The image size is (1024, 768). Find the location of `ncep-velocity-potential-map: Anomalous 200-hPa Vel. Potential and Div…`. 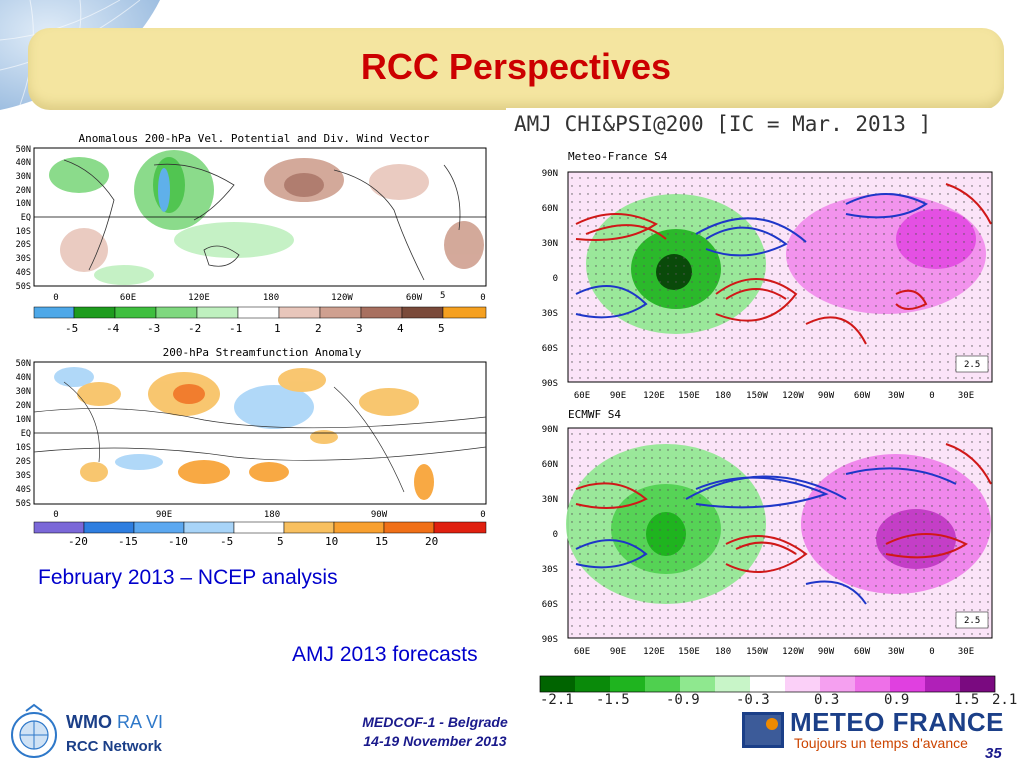

ncep-velocity-potential-map: Anomalous 200-hPa Vel. Potential and Div… is located at coordinates (247, 225).